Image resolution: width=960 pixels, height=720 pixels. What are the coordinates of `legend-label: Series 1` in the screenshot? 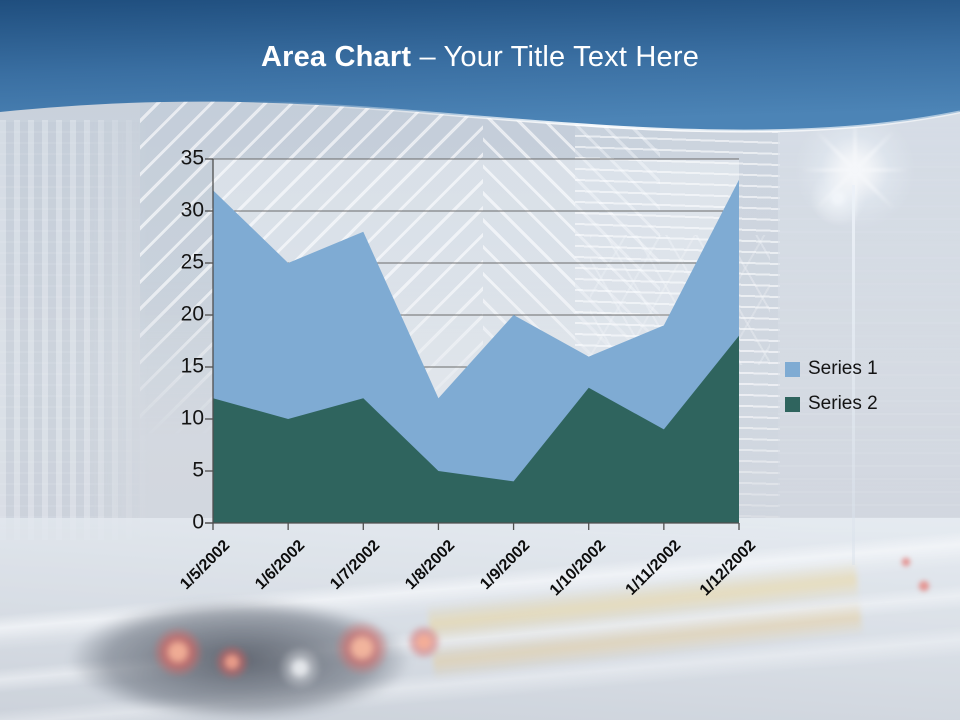 It's located at (843, 368).